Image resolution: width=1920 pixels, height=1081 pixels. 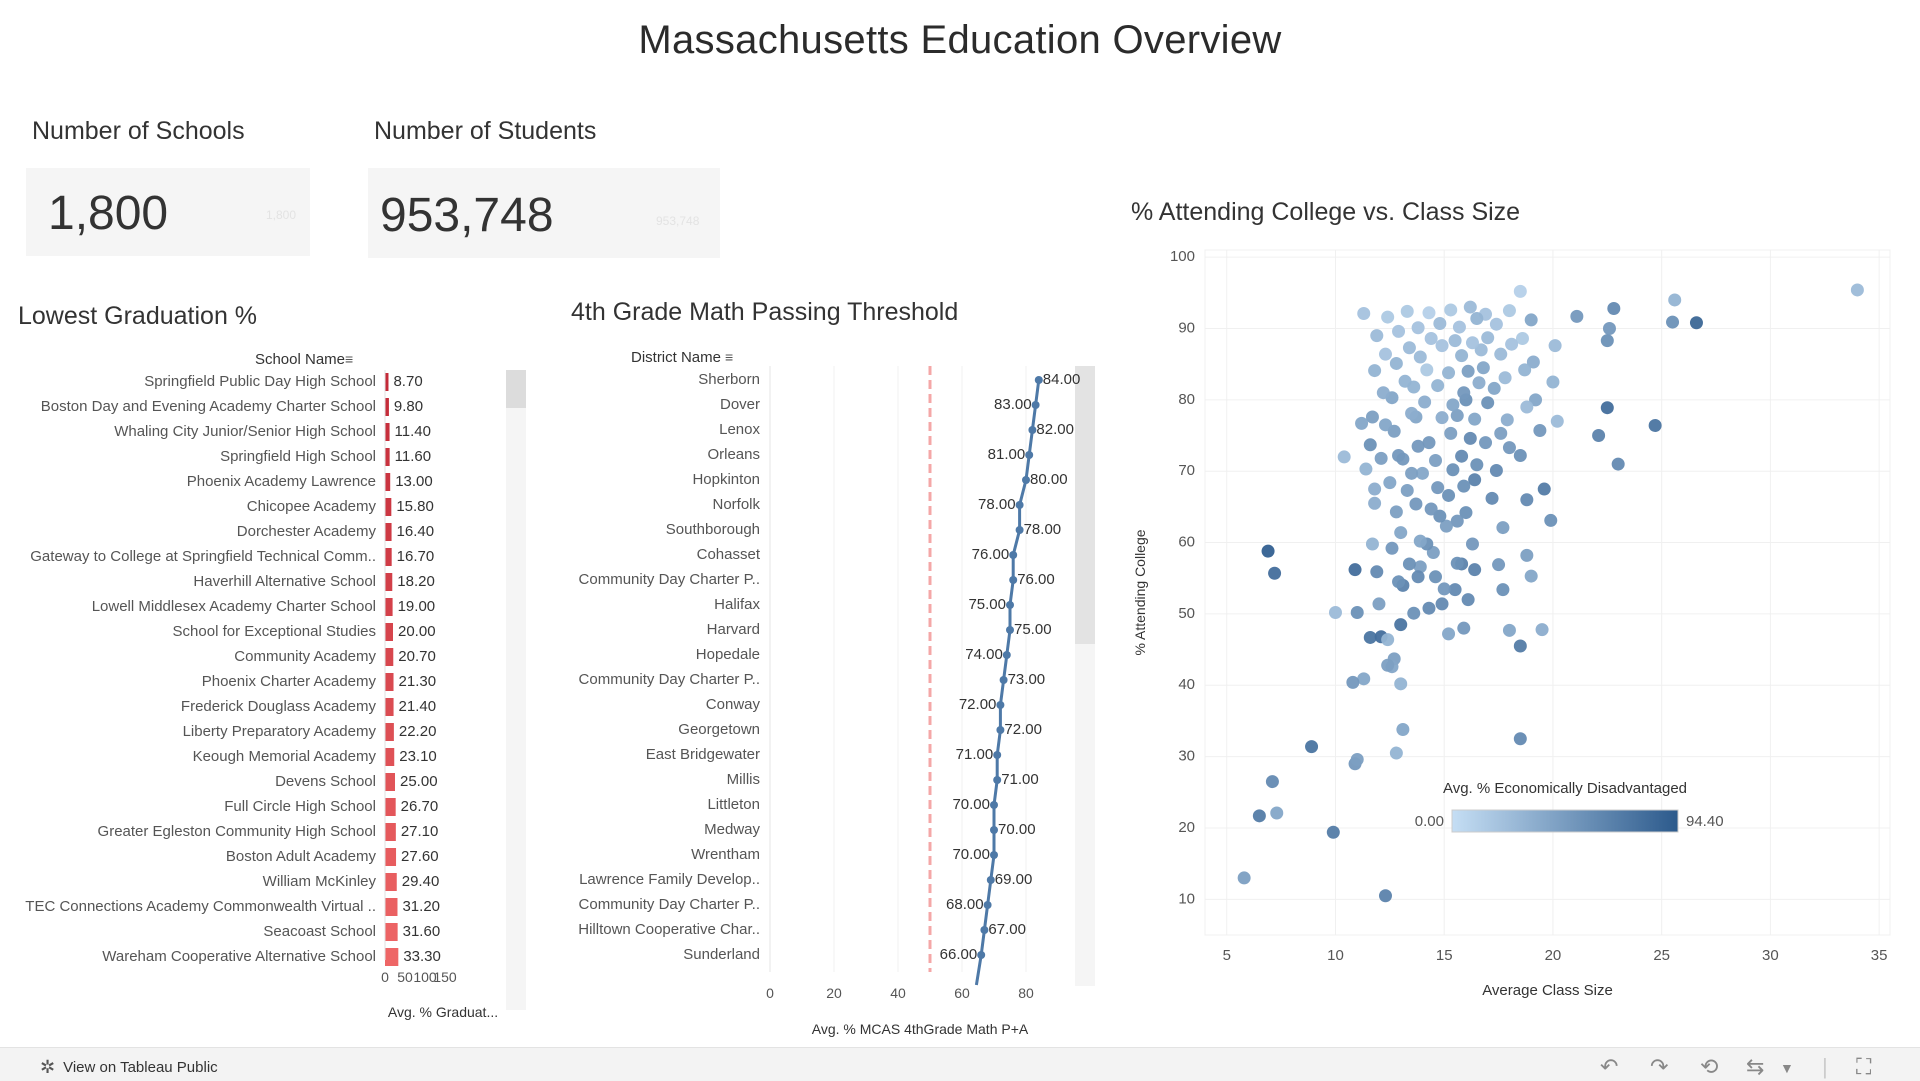 What do you see at coordinates (978, 704) in the screenshot?
I see `math-value-label: 72.00` at bounding box center [978, 704].